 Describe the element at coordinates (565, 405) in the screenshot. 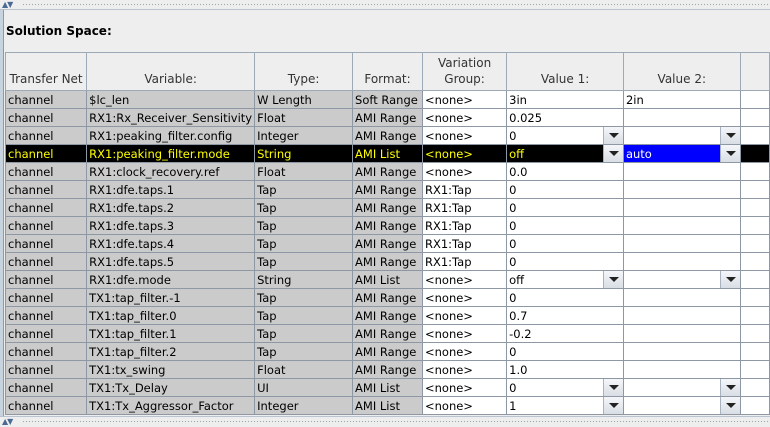

I see `value-1-cell: 1` at that location.